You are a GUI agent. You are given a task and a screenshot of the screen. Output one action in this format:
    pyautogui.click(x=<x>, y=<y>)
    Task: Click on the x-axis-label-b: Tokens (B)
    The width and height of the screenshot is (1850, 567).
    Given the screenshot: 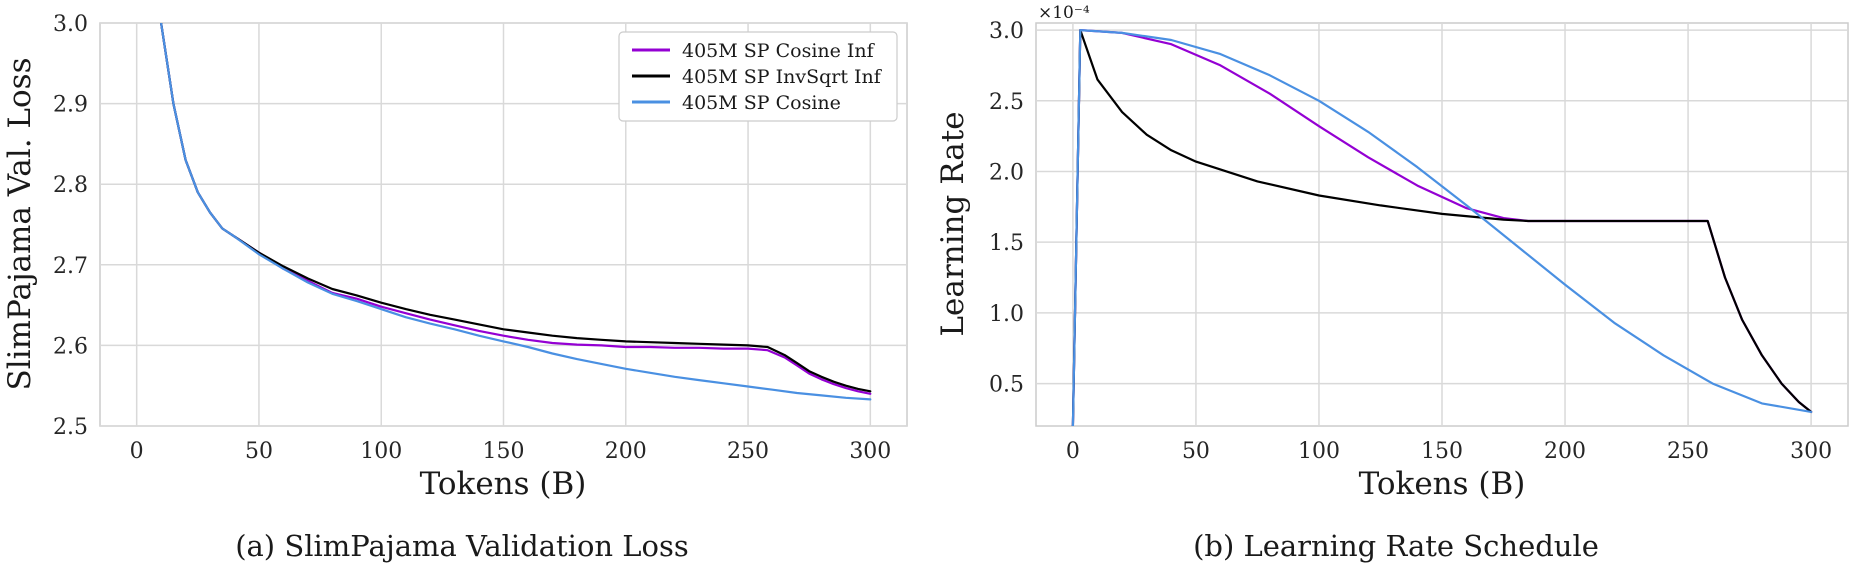 What is the action you would take?
    pyautogui.click(x=1442, y=484)
    